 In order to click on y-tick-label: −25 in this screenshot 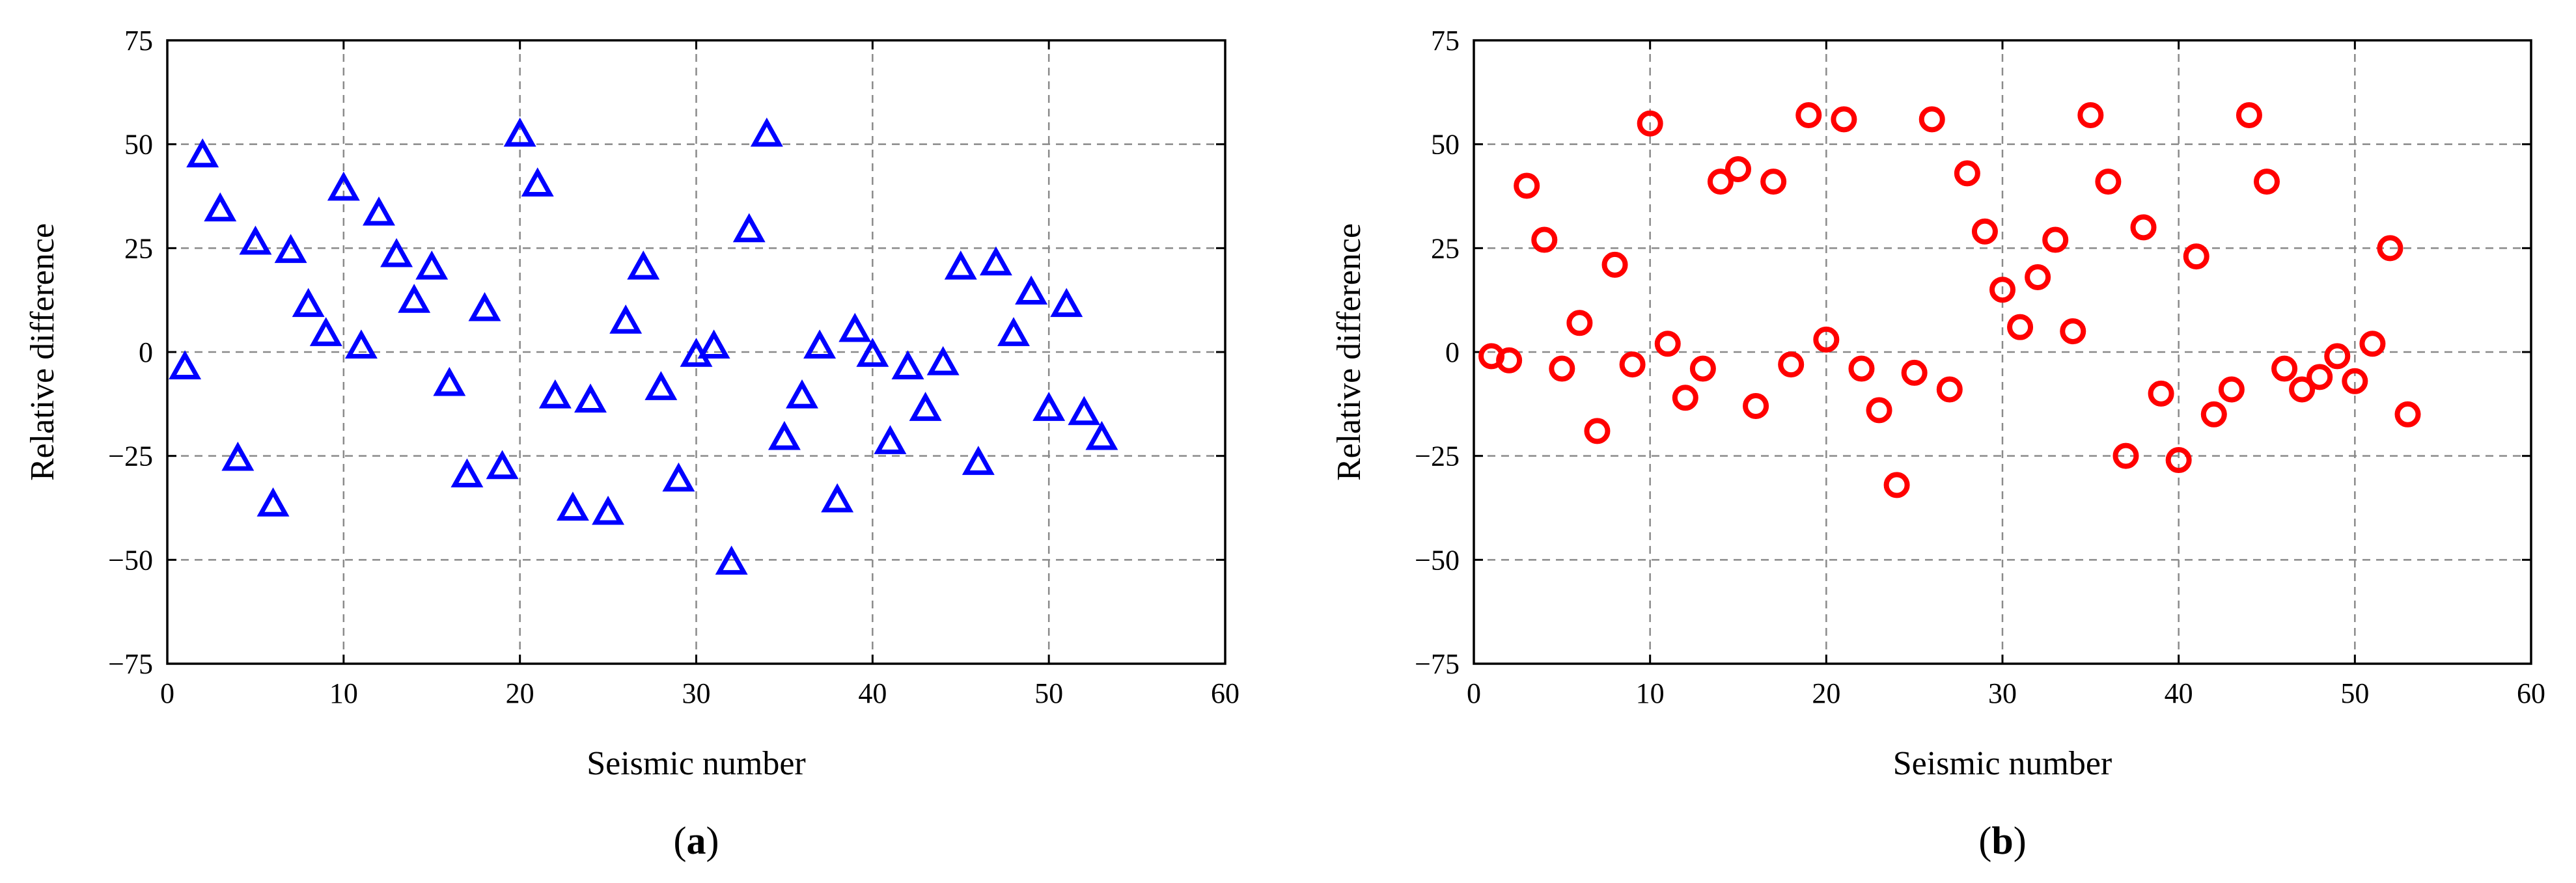, I will do `click(1437, 456)`.